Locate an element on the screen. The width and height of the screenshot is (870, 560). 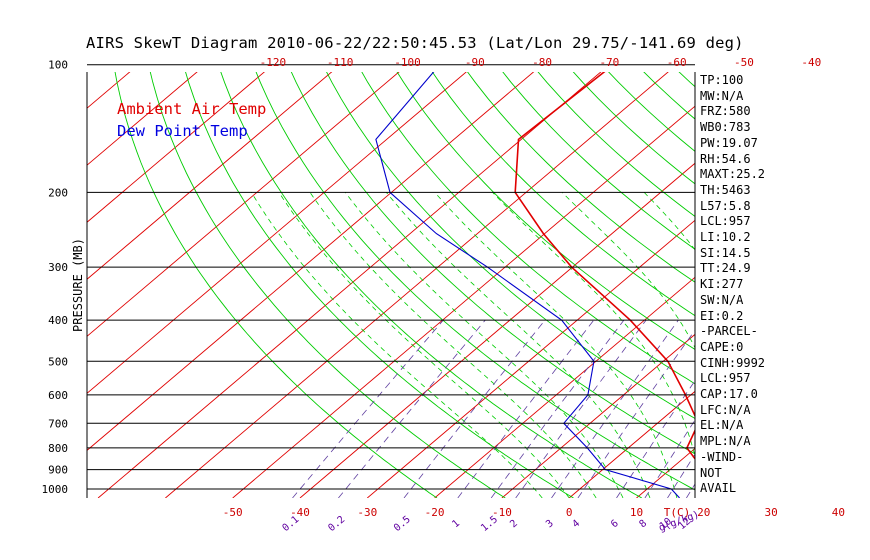
index-item: AVAIL is located at coordinates (718, 488).